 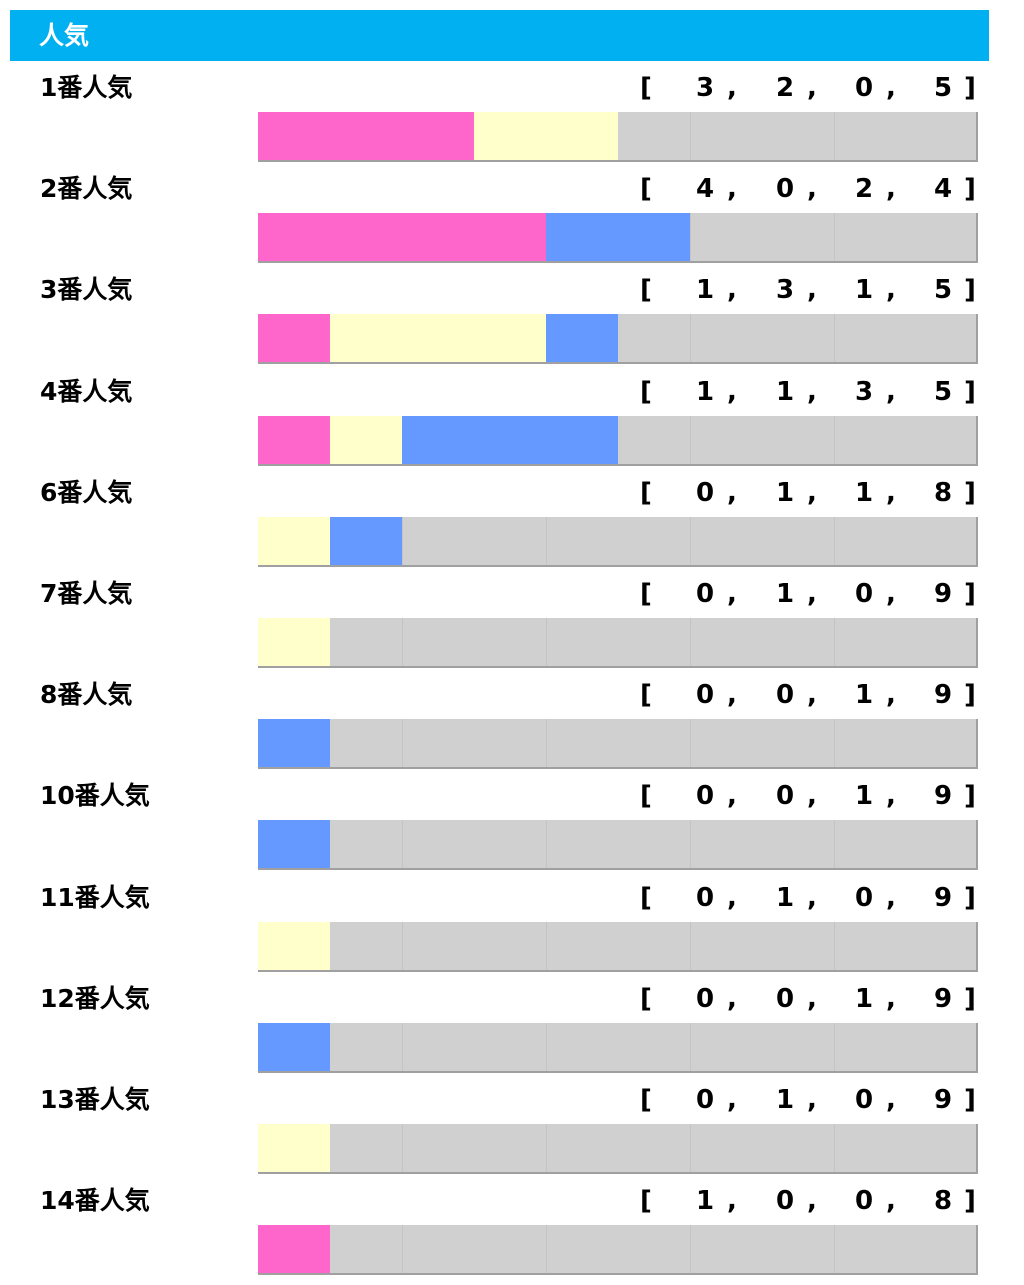 What do you see at coordinates (810, 493) in the screenshot?
I see `record-text: [0, 1, 1, 8]` at bounding box center [810, 493].